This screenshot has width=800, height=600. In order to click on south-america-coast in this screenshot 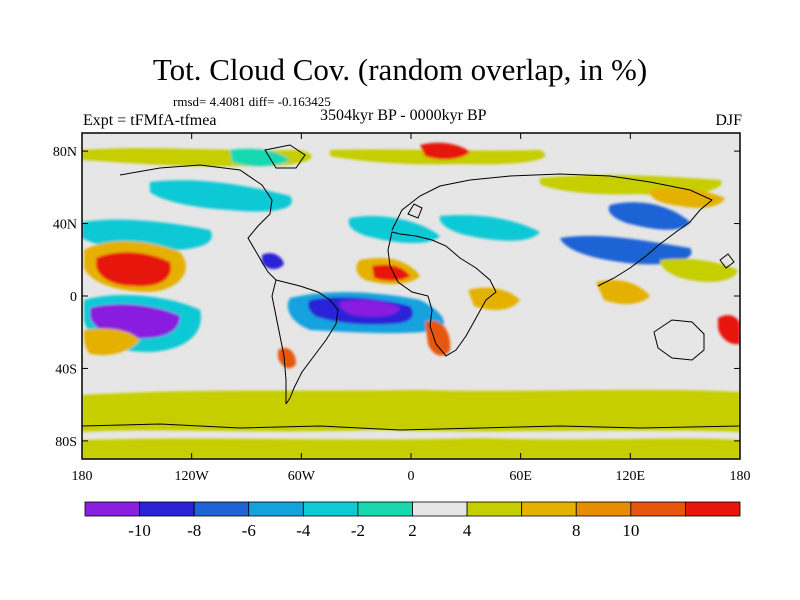, I will do `click(307, 342)`.